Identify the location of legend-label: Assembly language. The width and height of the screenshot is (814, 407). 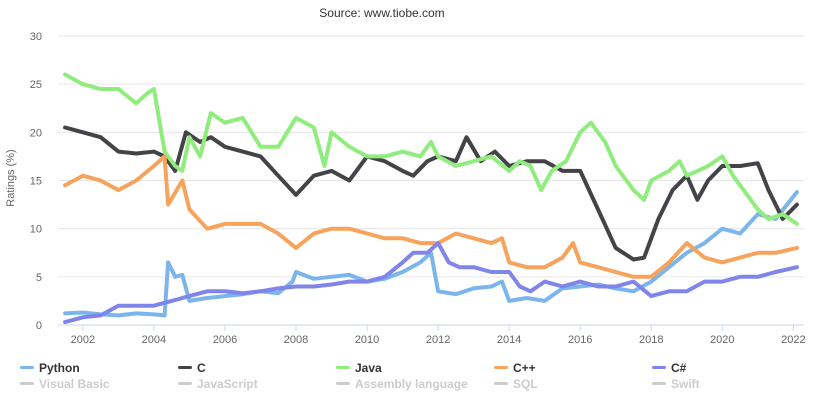
(411, 384).